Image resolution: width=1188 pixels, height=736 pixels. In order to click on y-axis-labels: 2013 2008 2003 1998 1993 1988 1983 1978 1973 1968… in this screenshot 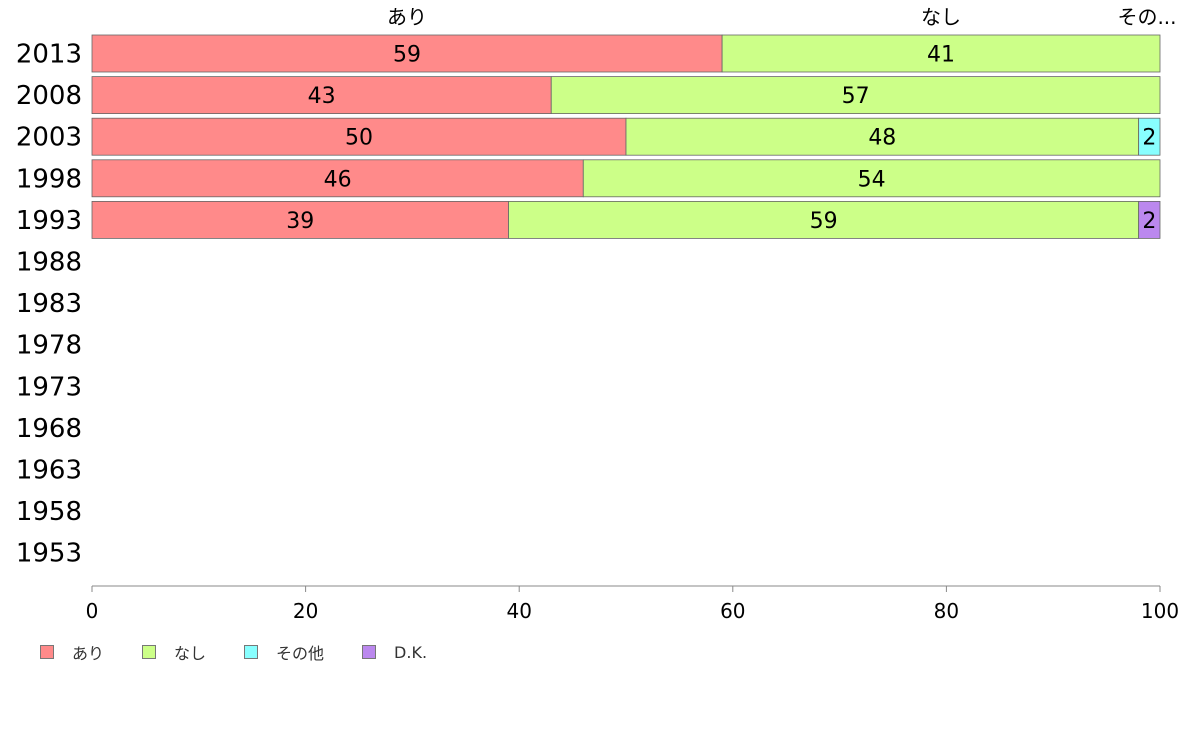, I will do `click(49, 304)`.